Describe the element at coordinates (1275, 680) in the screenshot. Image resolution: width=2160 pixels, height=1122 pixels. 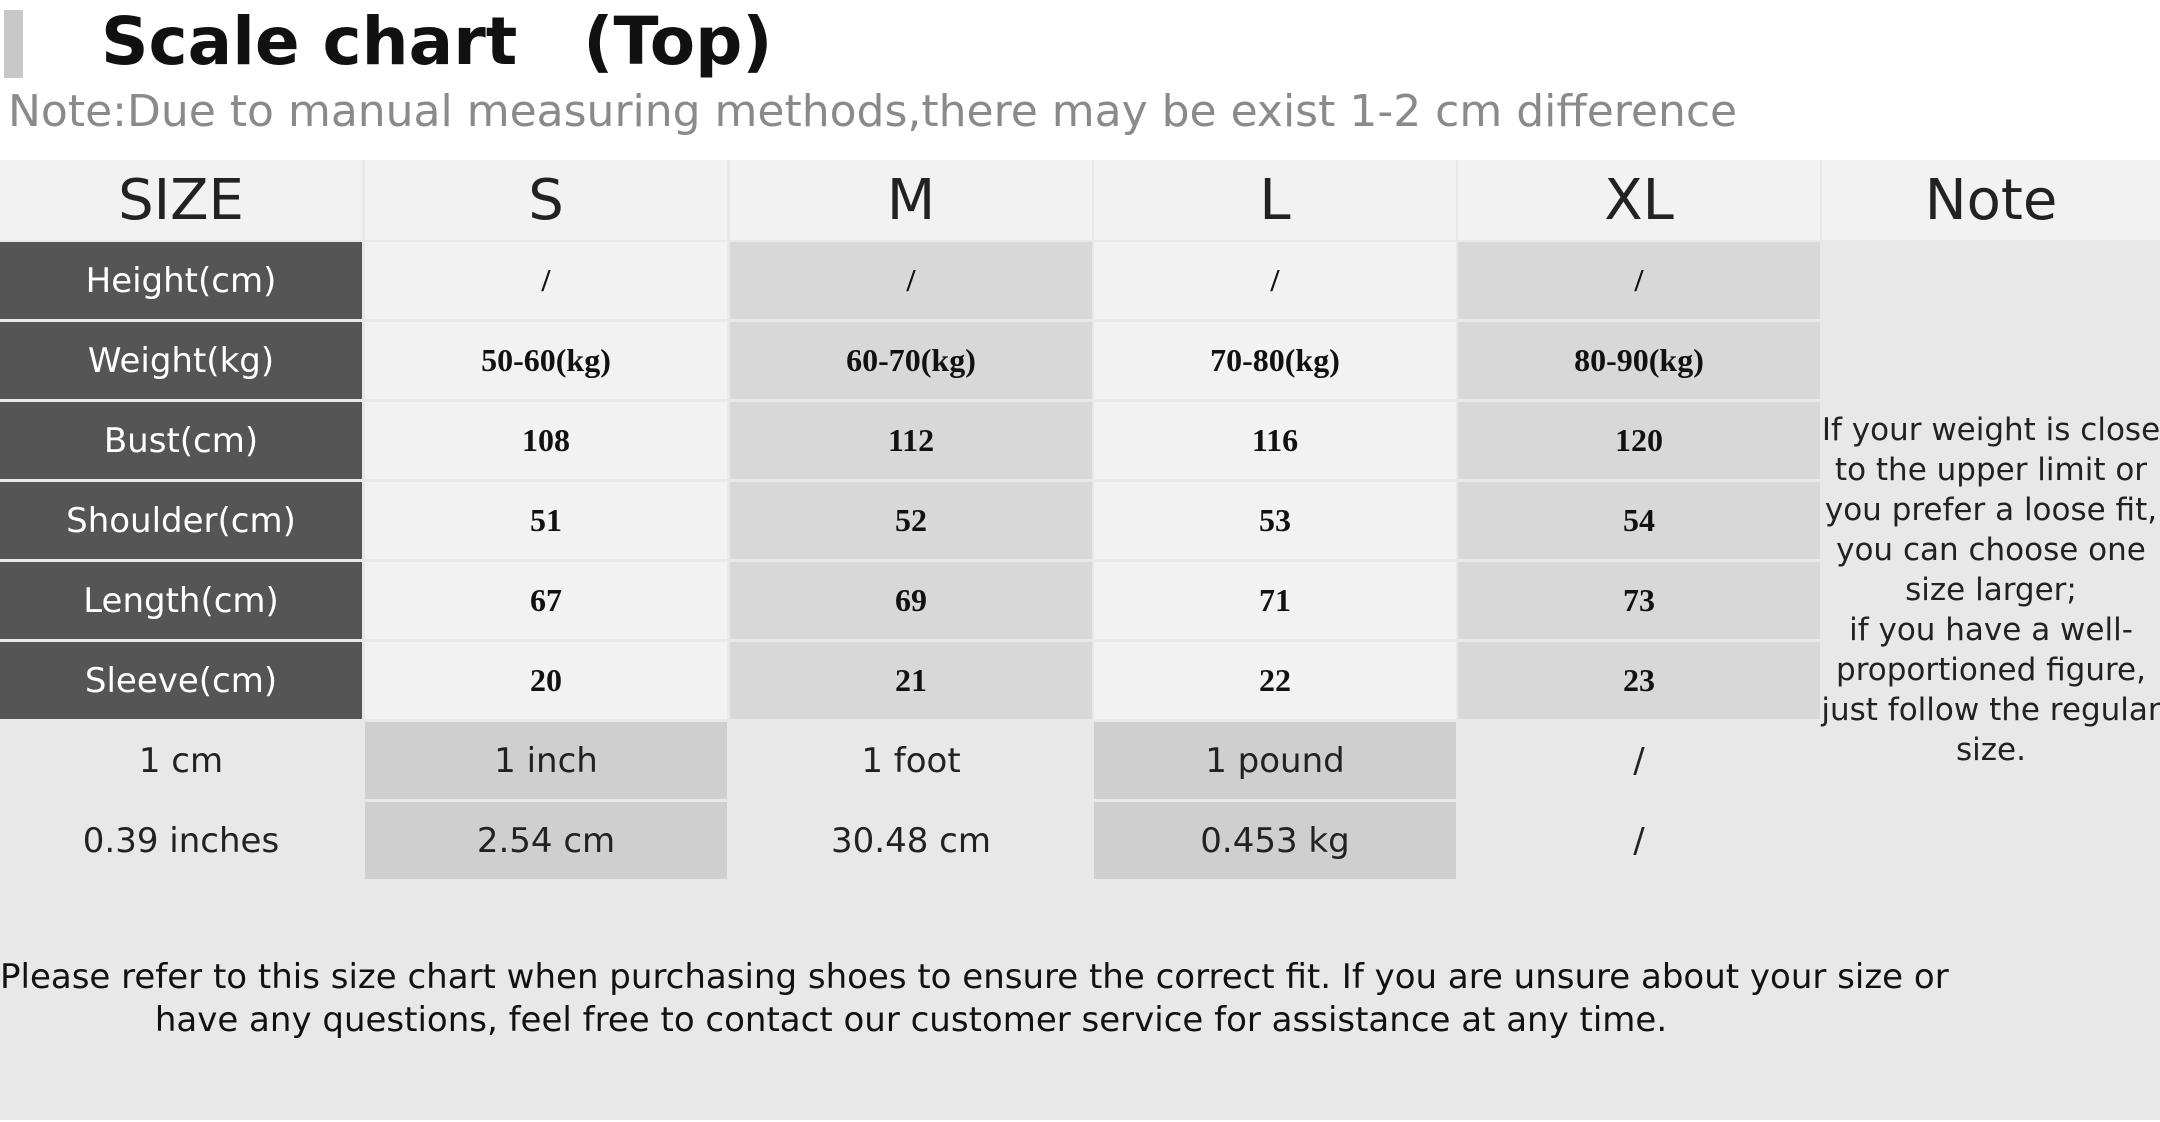
I see `sleeve-l: 22` at that location.